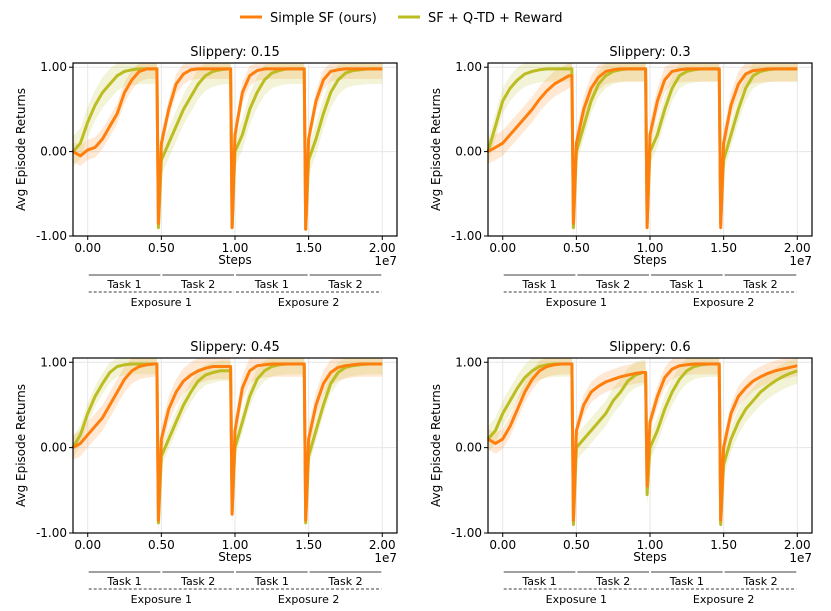 This screenshot has width=831, height=611. What do you see at coordinates (401, 18) in the screenshot?
I see `legend: Simple SF (ours) SF + Q-TD + Reward` at bounding box center [401, 18].